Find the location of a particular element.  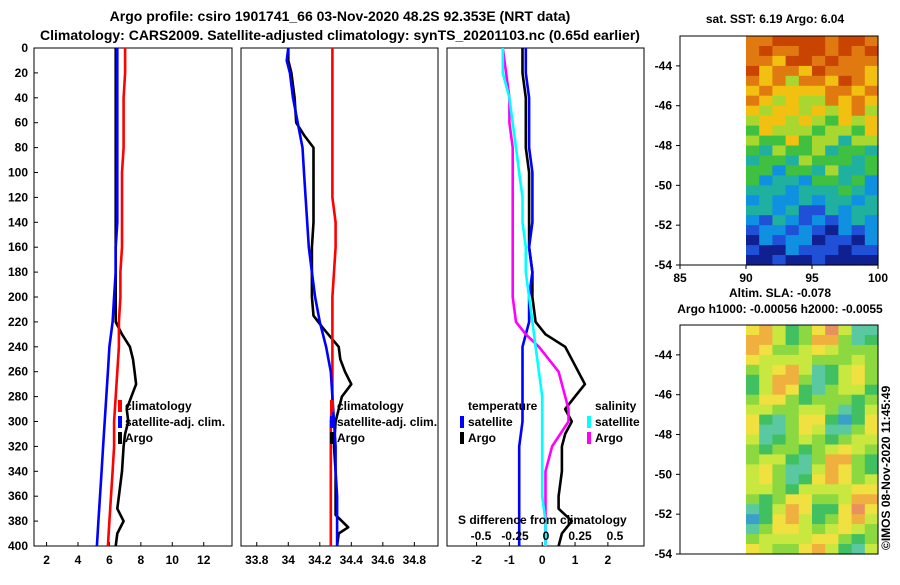

map-y-tick-label: -52 is located at coordinates (664, 225).